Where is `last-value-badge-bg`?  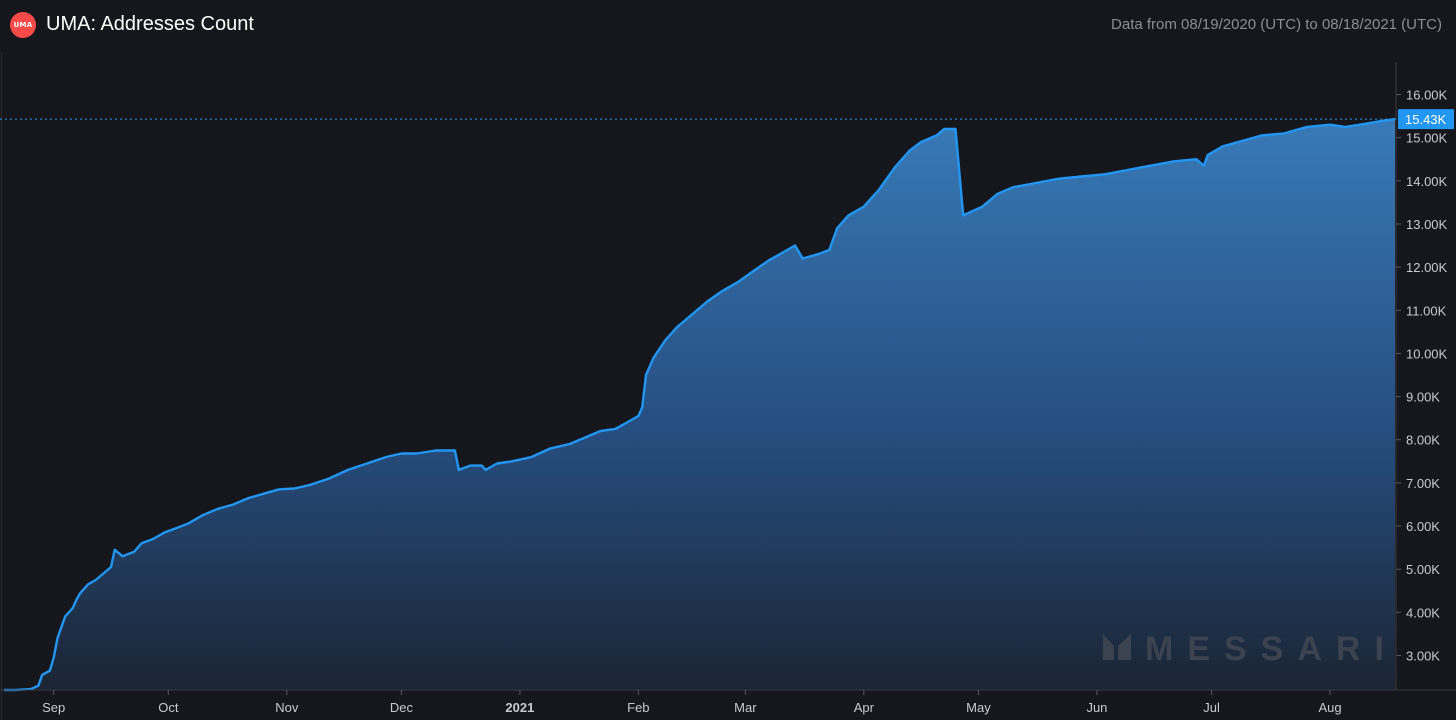 last-value-badge-bg is located at coordinates (1426, 119).